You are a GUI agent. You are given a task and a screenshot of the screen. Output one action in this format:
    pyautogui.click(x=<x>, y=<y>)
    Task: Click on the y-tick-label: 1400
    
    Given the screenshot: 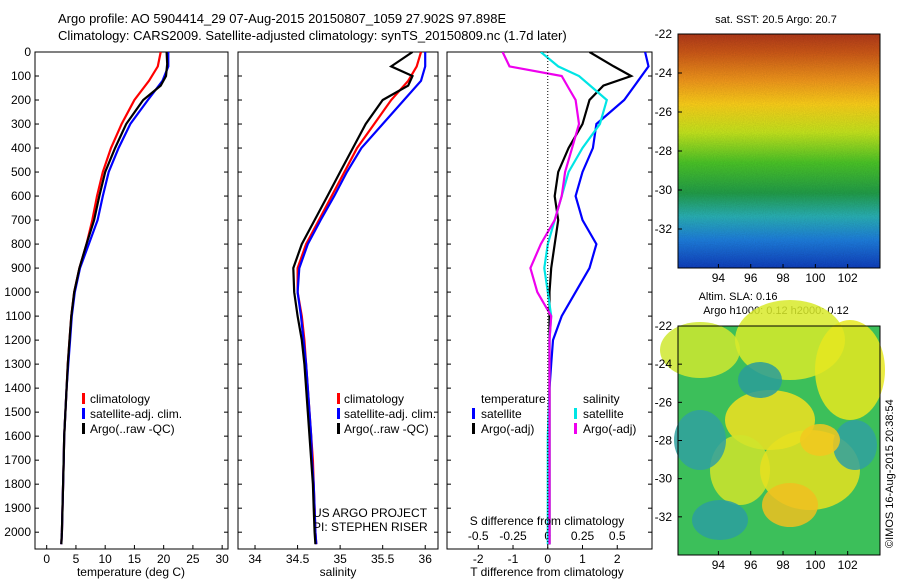 What is the action you would take?
    pyautogui.click(x=17, y=388)
    